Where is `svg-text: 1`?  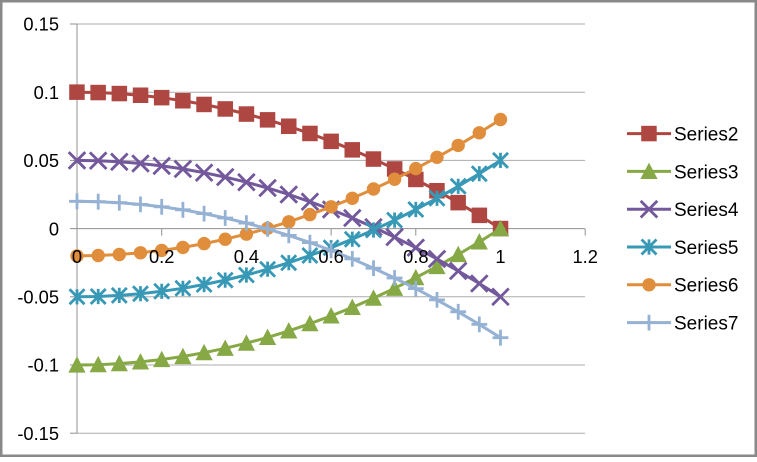
svg-text: 1 is located at coordinates (500, 256).